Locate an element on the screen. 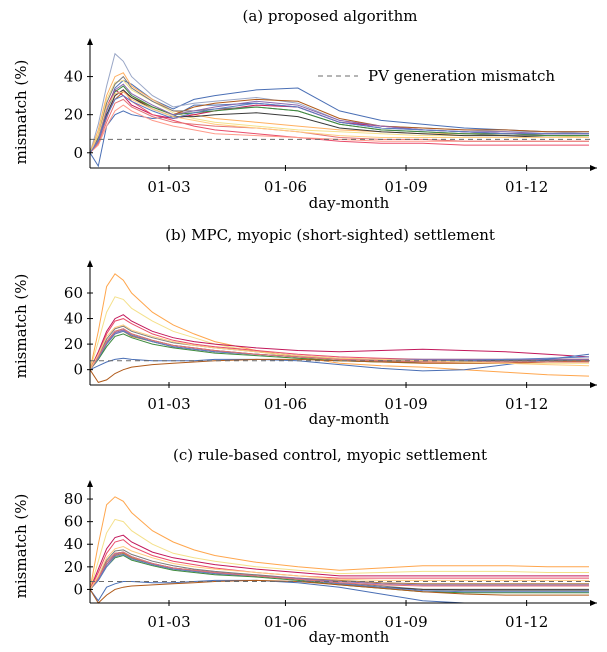  chart-b-ylabel: mismatch (%) is located at coordinates (21, 326).